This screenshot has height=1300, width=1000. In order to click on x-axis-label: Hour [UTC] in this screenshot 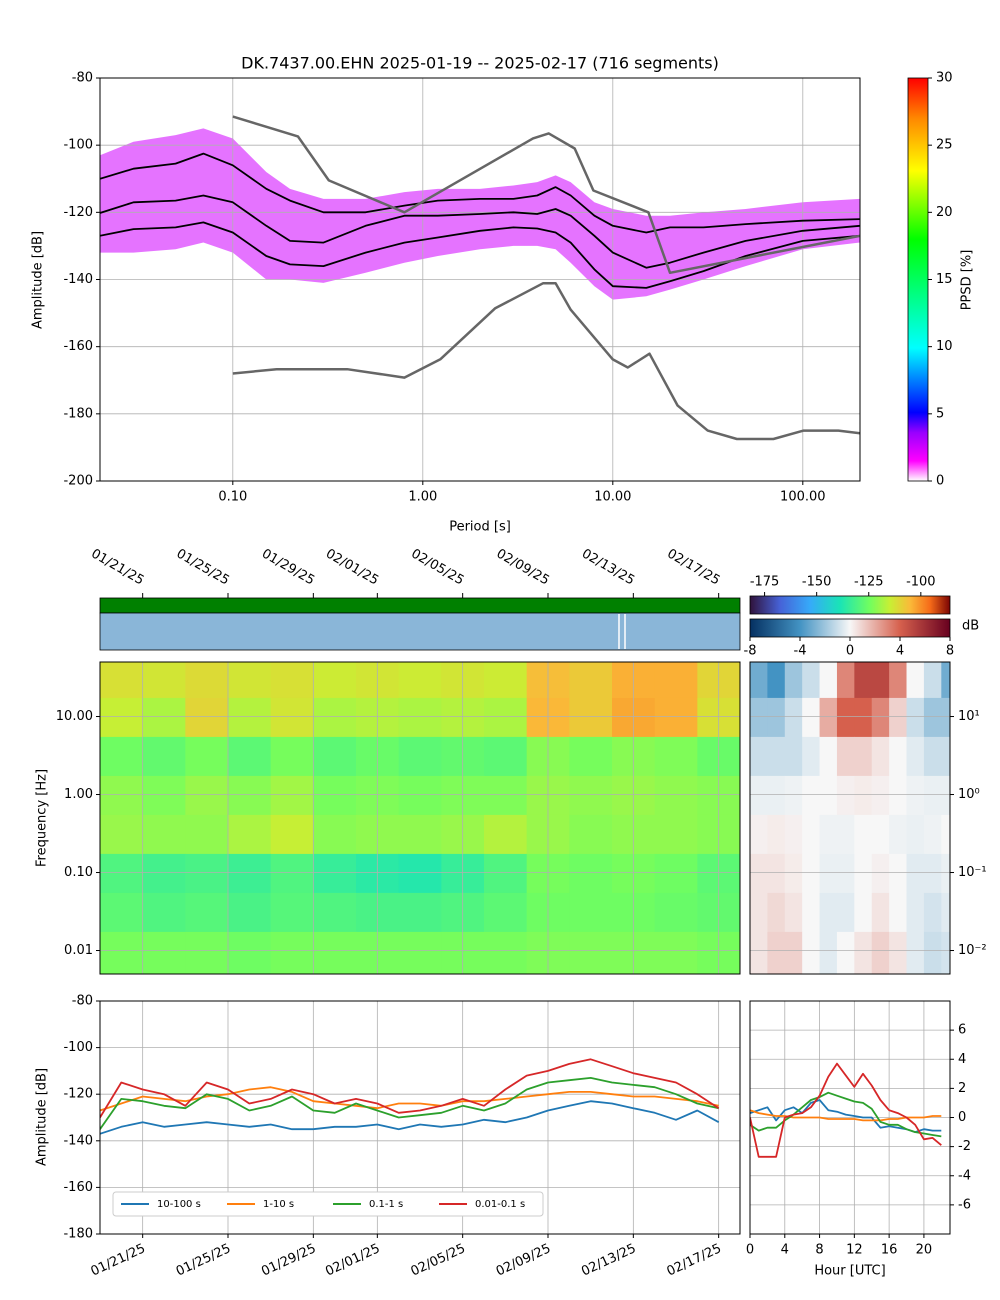, I will do `click(849, 1271)`.